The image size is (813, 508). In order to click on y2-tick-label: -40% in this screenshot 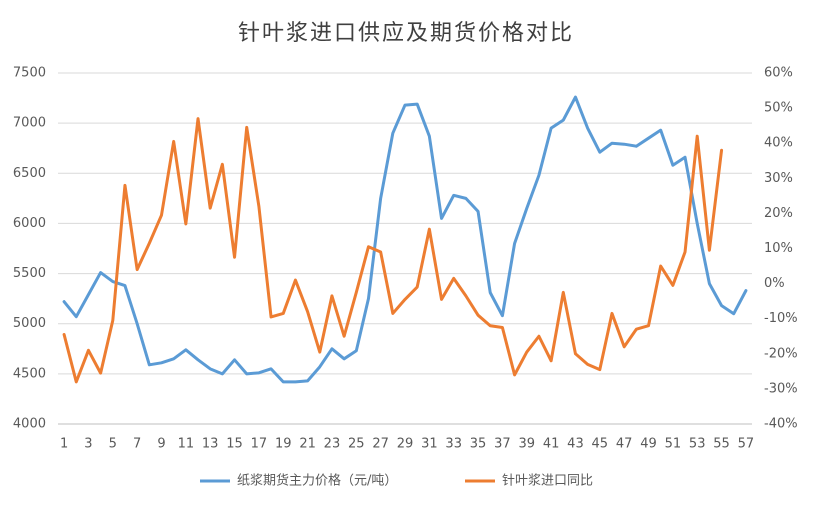, I will do `click(781, 424)`.